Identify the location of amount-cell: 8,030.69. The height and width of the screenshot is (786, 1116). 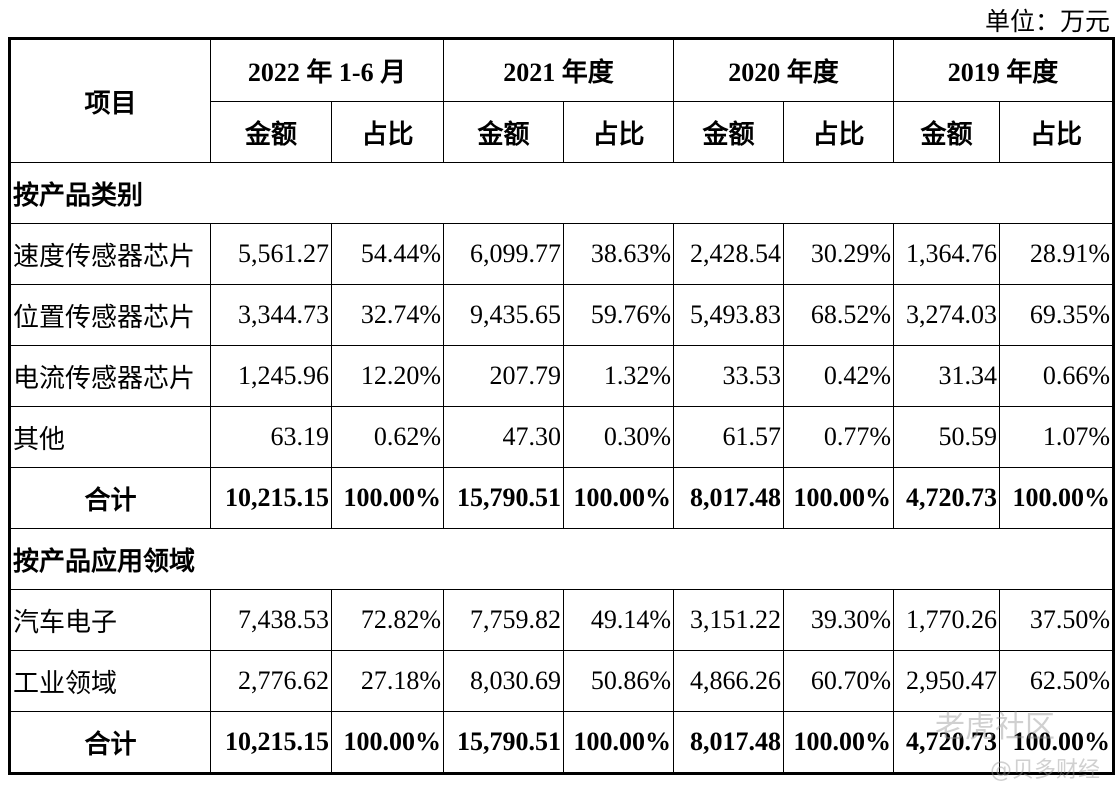
(503, 681).